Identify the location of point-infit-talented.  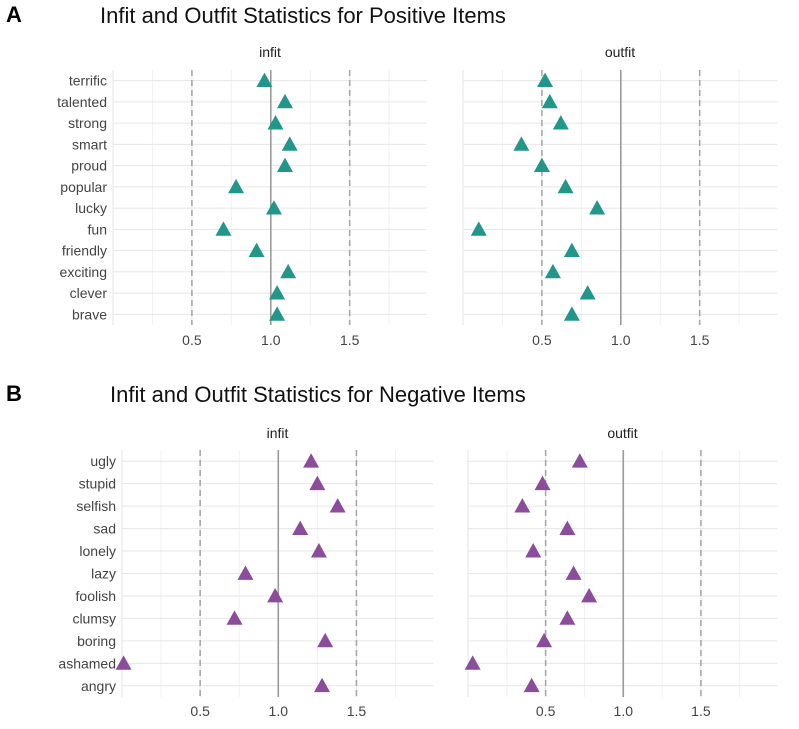
(284, 101).